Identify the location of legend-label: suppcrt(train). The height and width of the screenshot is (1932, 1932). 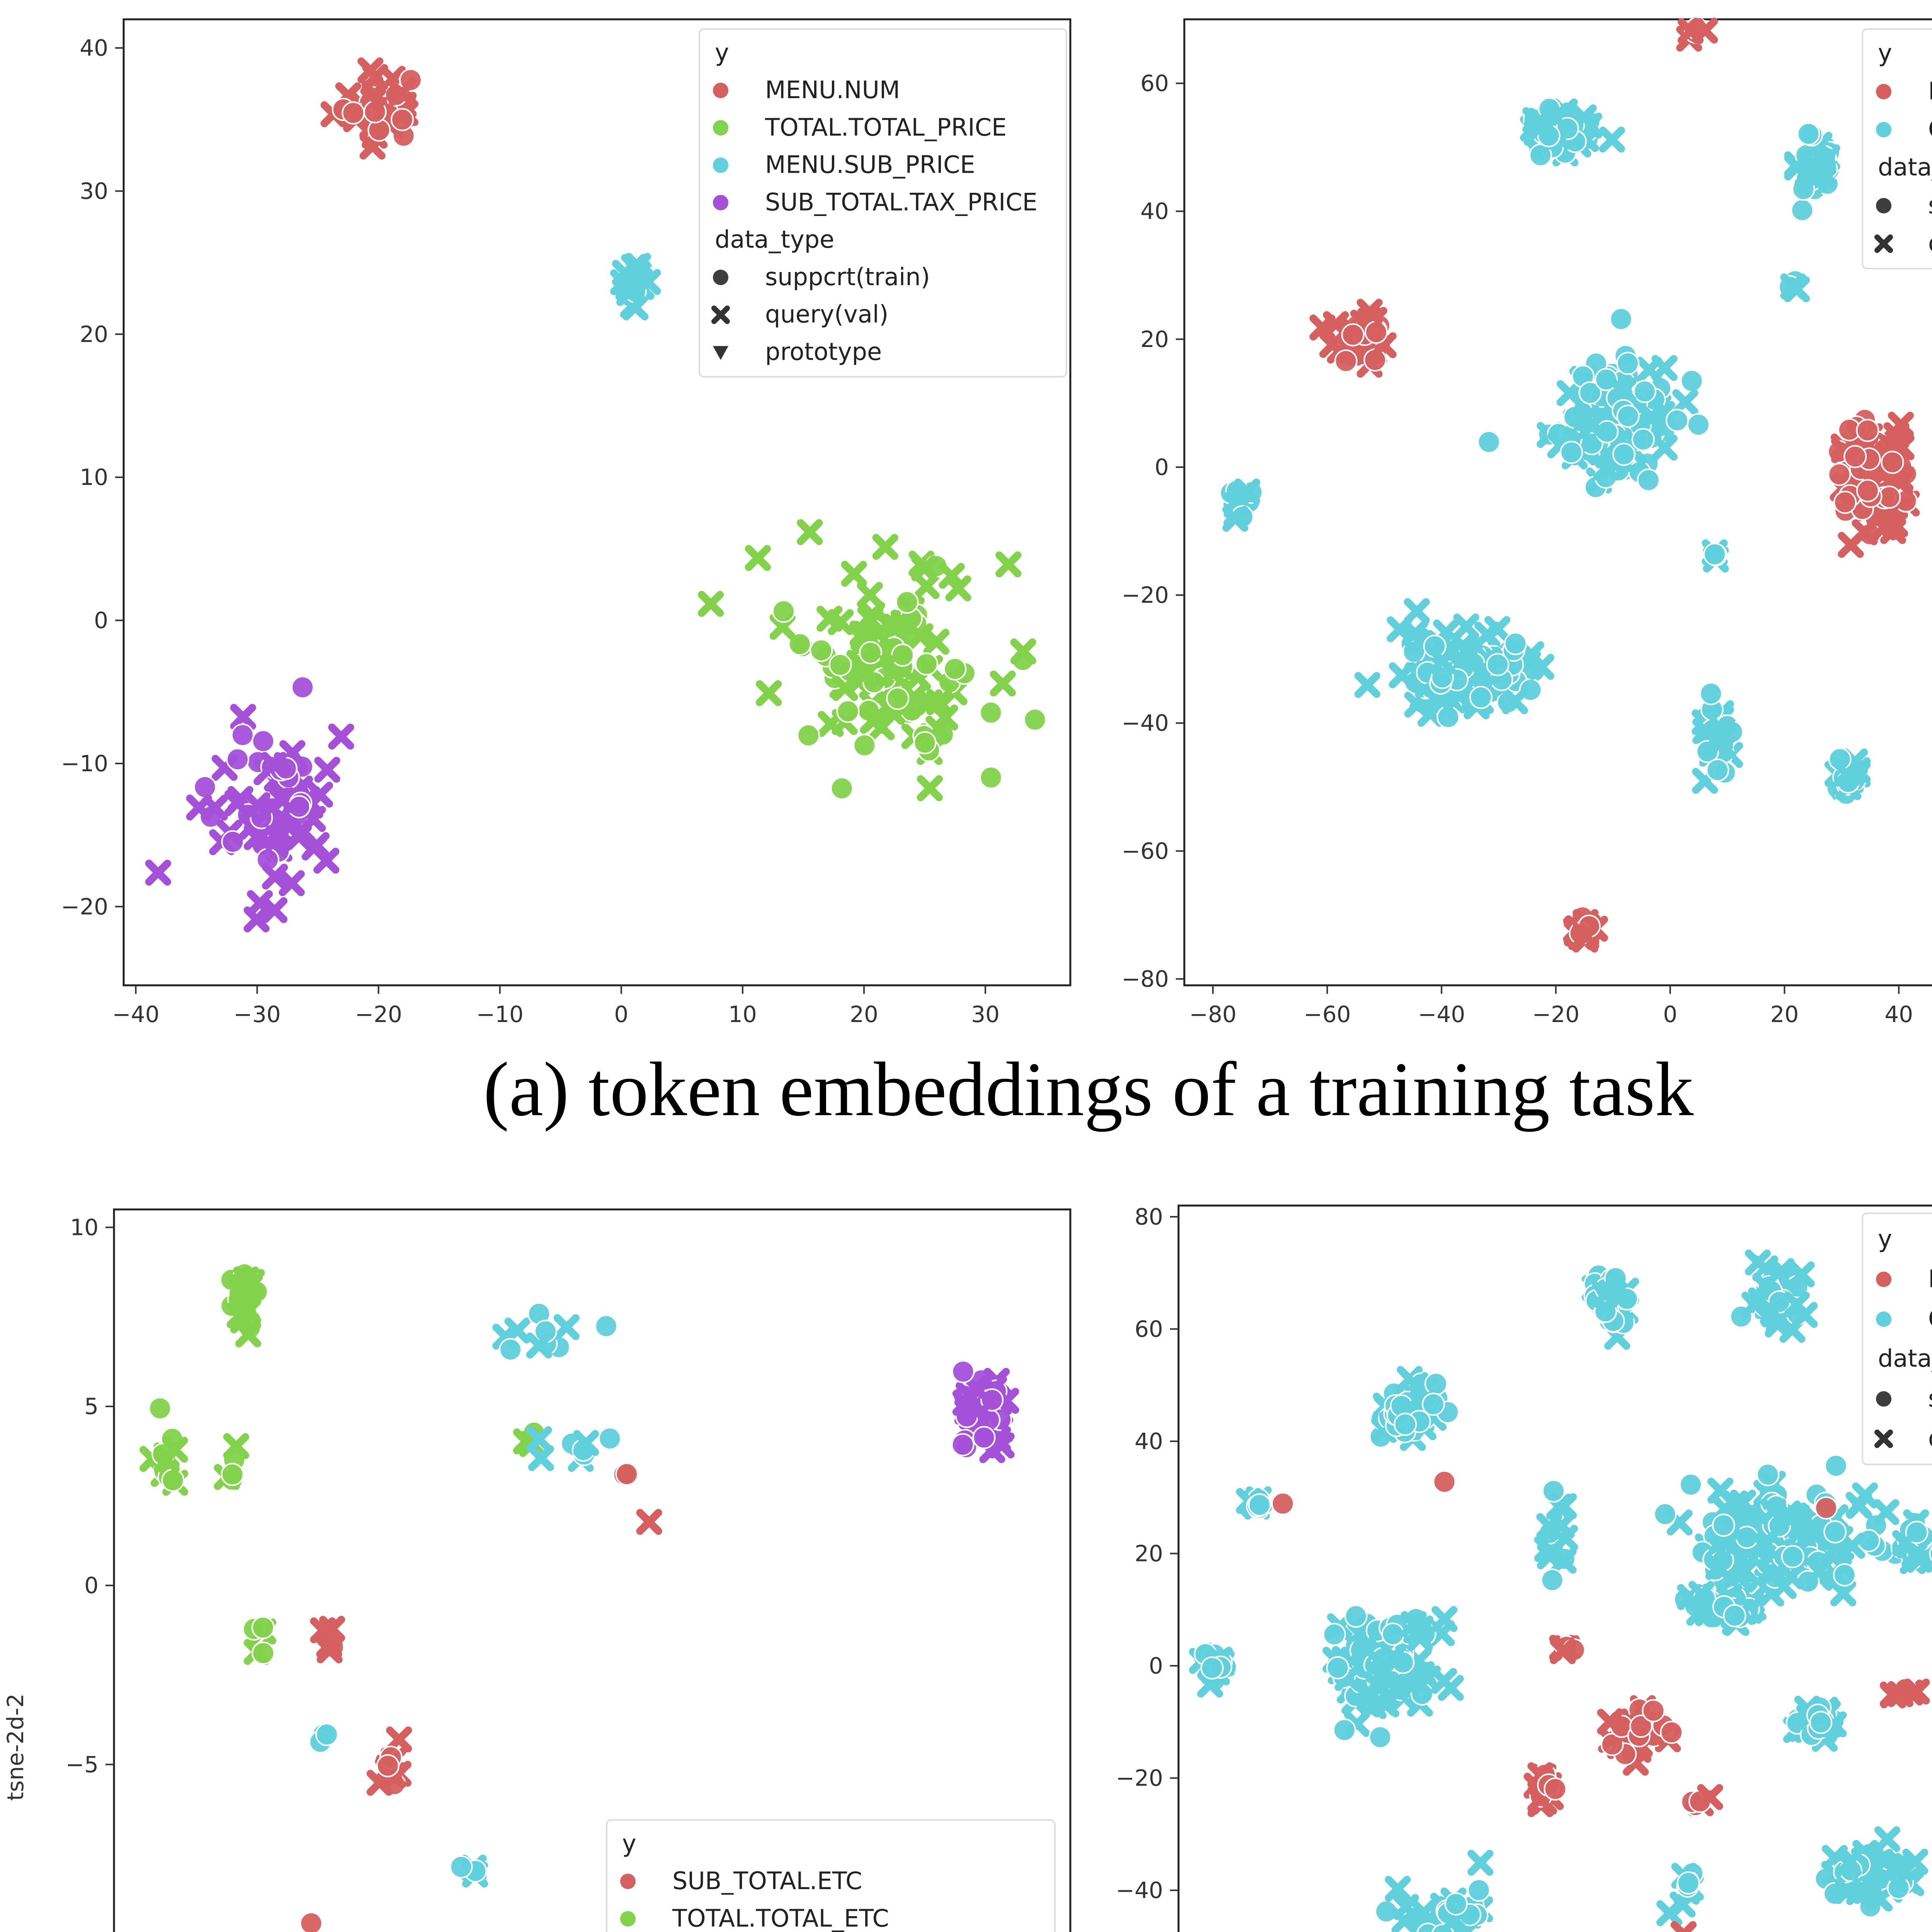
(848, 277).